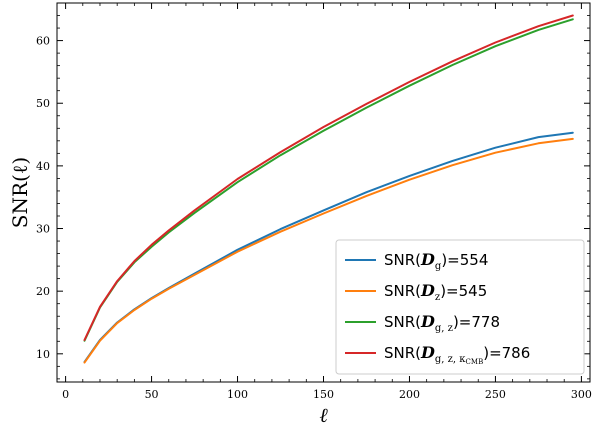 The width and height of the screenshot is (595, 432). I want to click on legend-entry: SNR(Dg)=554, so click(436, 261).